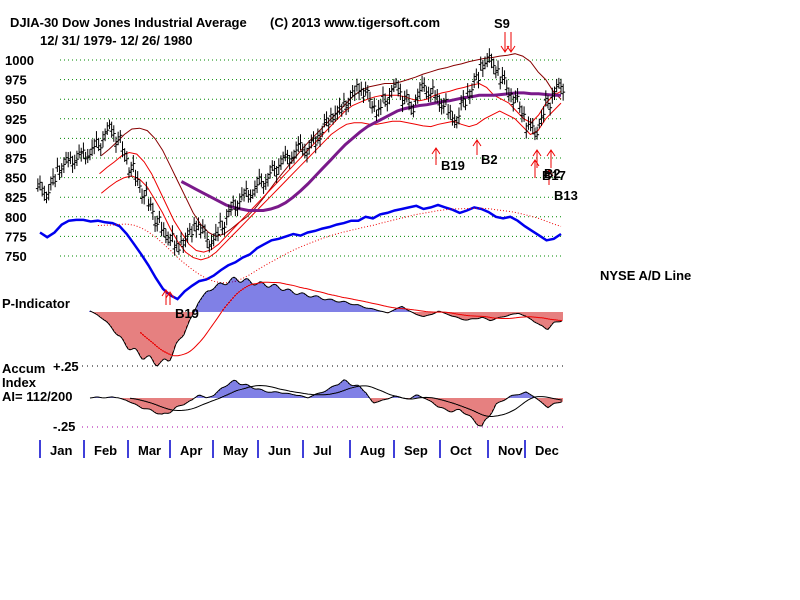 This screenshot has width=800, height=600. What do you see at coordinates (329, 245) in the screenshot?
I see `ad-line-ma` at bounding box center [329, 245].